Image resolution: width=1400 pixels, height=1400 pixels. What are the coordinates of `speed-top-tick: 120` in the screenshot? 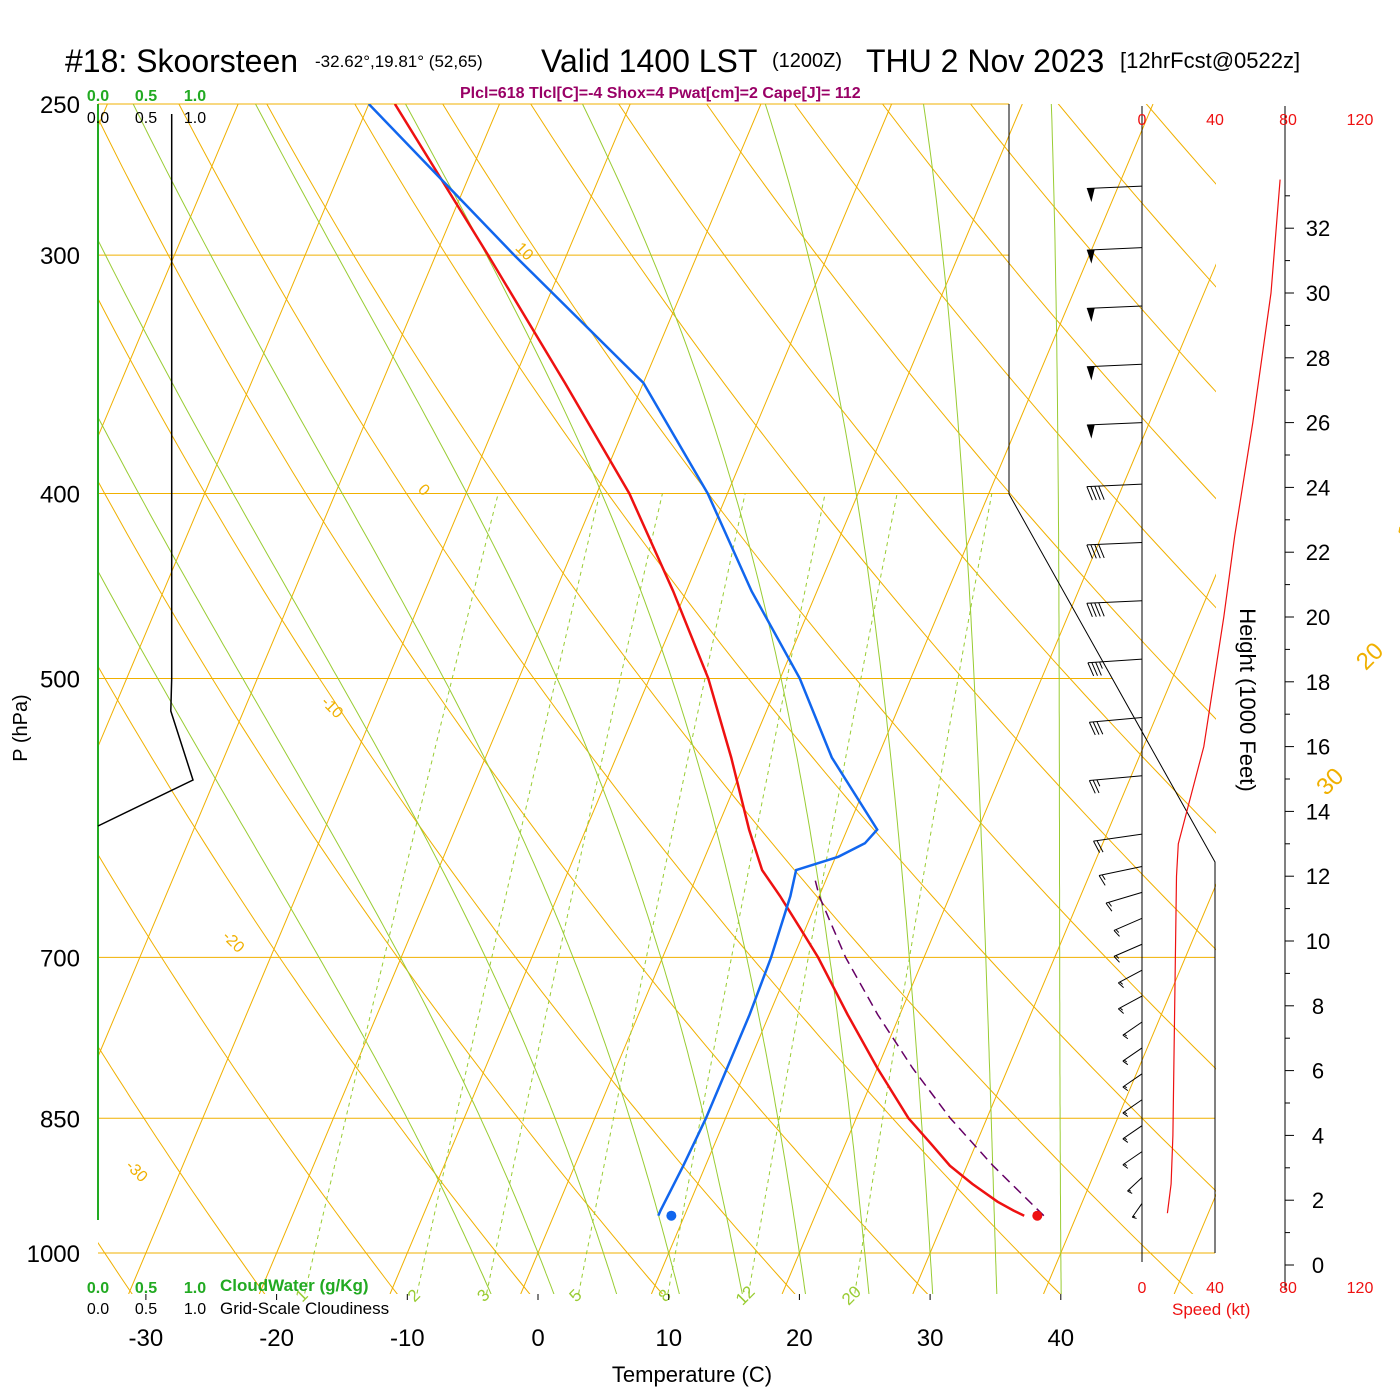 It's located at (1360, 120).